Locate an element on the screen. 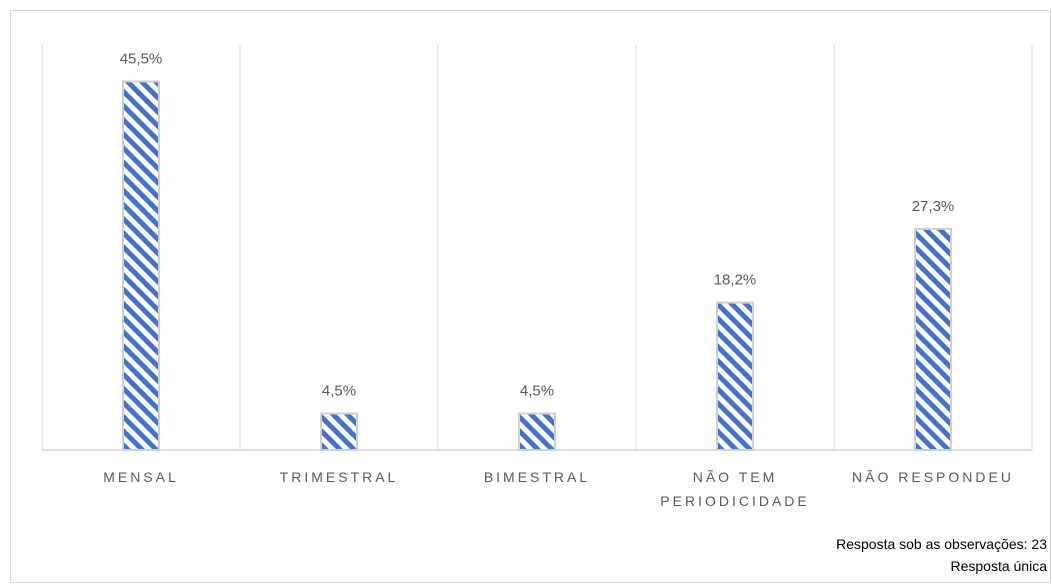  observations-note: Resposta sob as observações: 23 is located at coordinates (941, 544).